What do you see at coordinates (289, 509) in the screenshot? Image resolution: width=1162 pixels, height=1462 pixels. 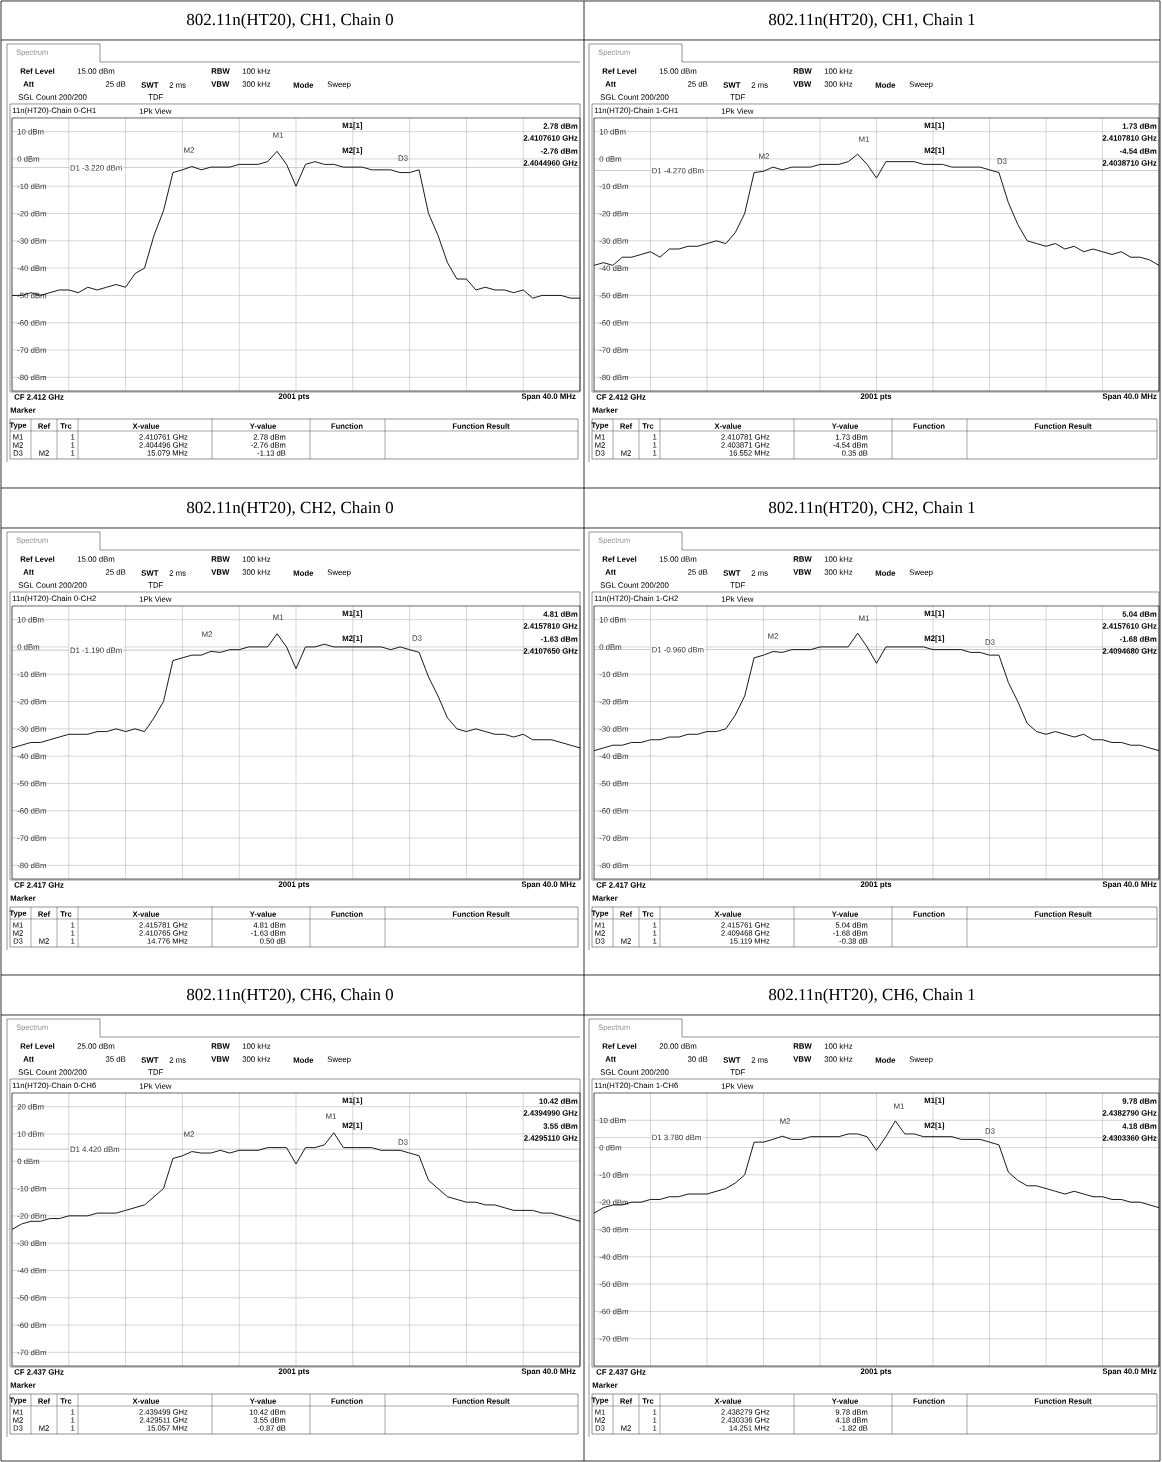 I see `chart-title: 802.11n(HT20), CH2, Chain 0` at bounding box center [289, 509].